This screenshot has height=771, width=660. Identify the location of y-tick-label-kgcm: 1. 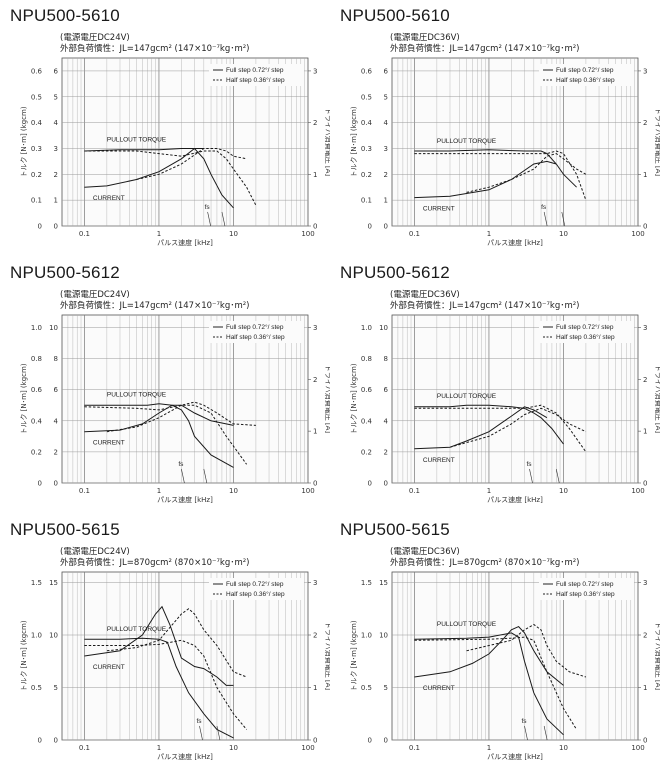
(56, 201).